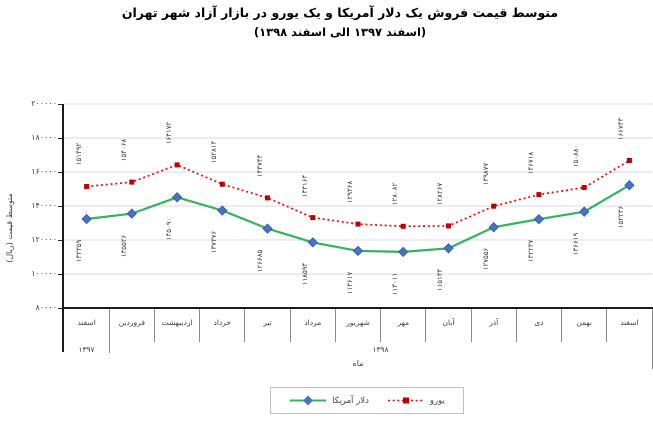 The height and width of the screenshot is (427, 653). Describe the element at coordinates (448, 322) in the screenshot. I see `x-tick-label: آبان` at that location.